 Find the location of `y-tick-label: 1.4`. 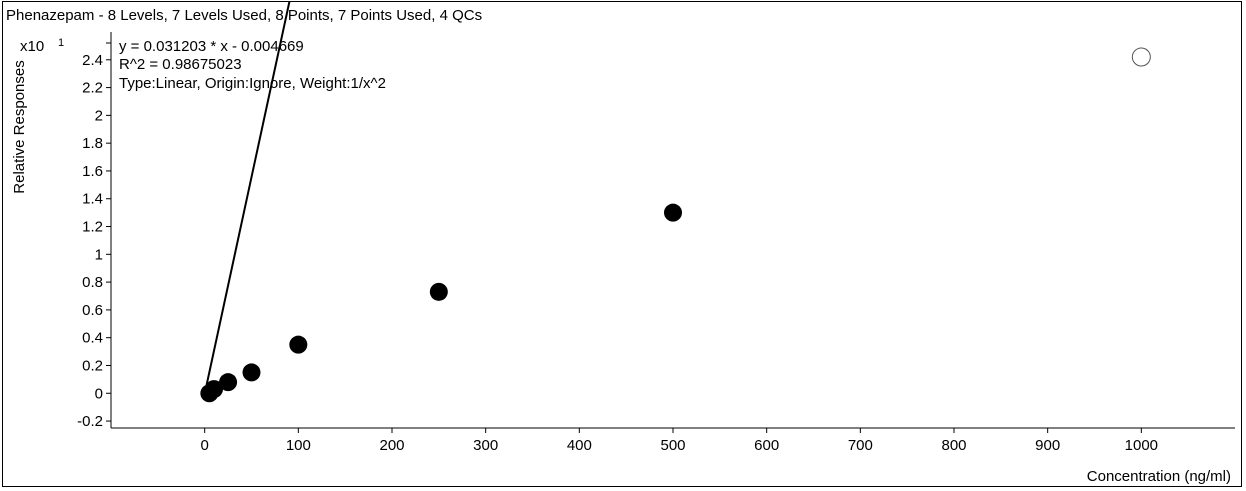

y-tick-label: 1.4 is located at coordinates (92, 199).